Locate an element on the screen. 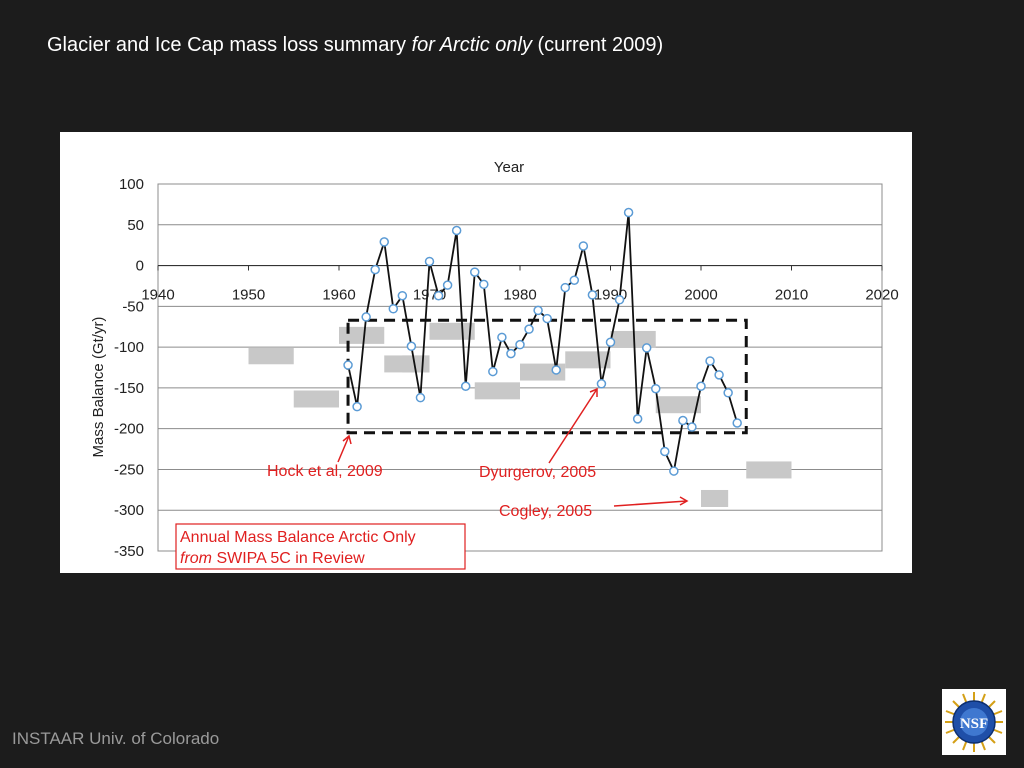 The width and height of the screenshot is (1024, 768). title-text-post: (current 2009) is located at coordinates (597, 45).